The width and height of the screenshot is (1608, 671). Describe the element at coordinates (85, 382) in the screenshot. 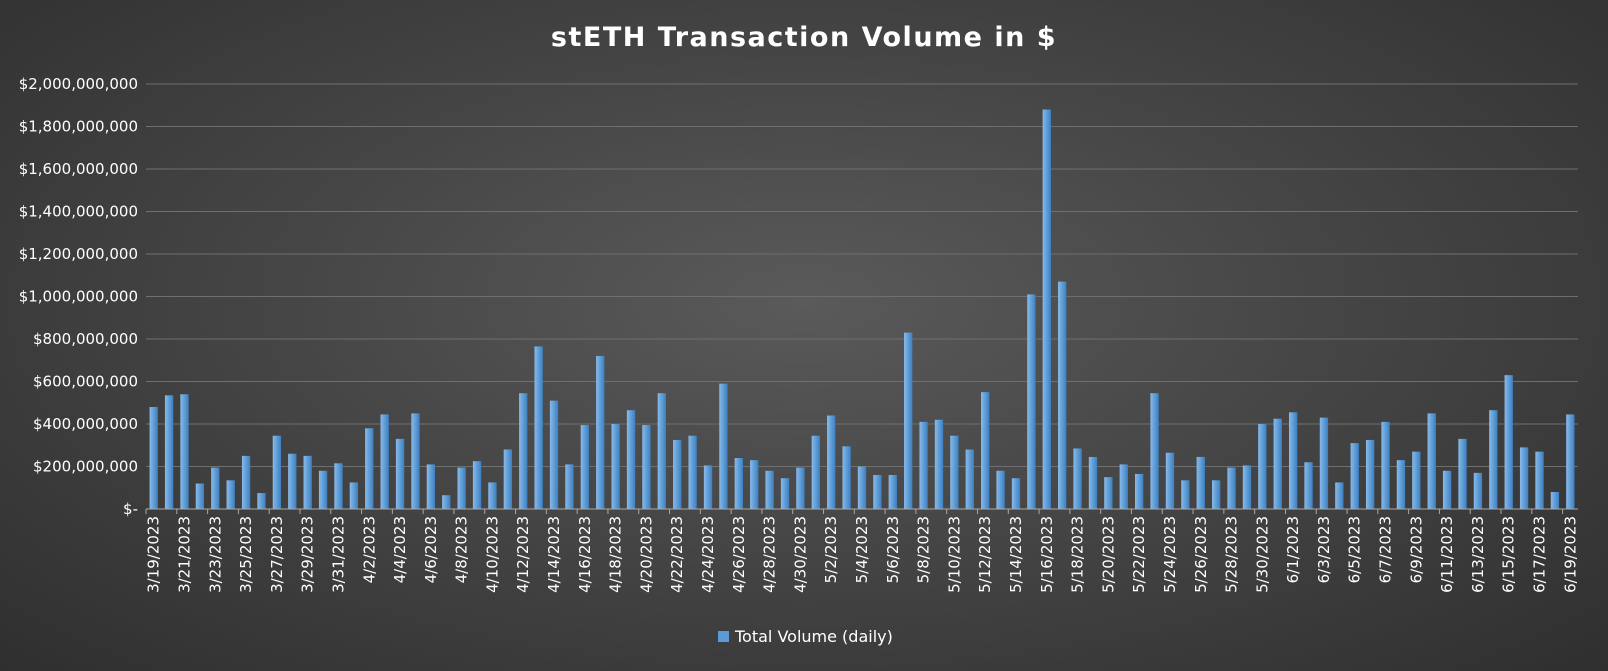

I see `y-tick-label: $600,000,000` at that location.